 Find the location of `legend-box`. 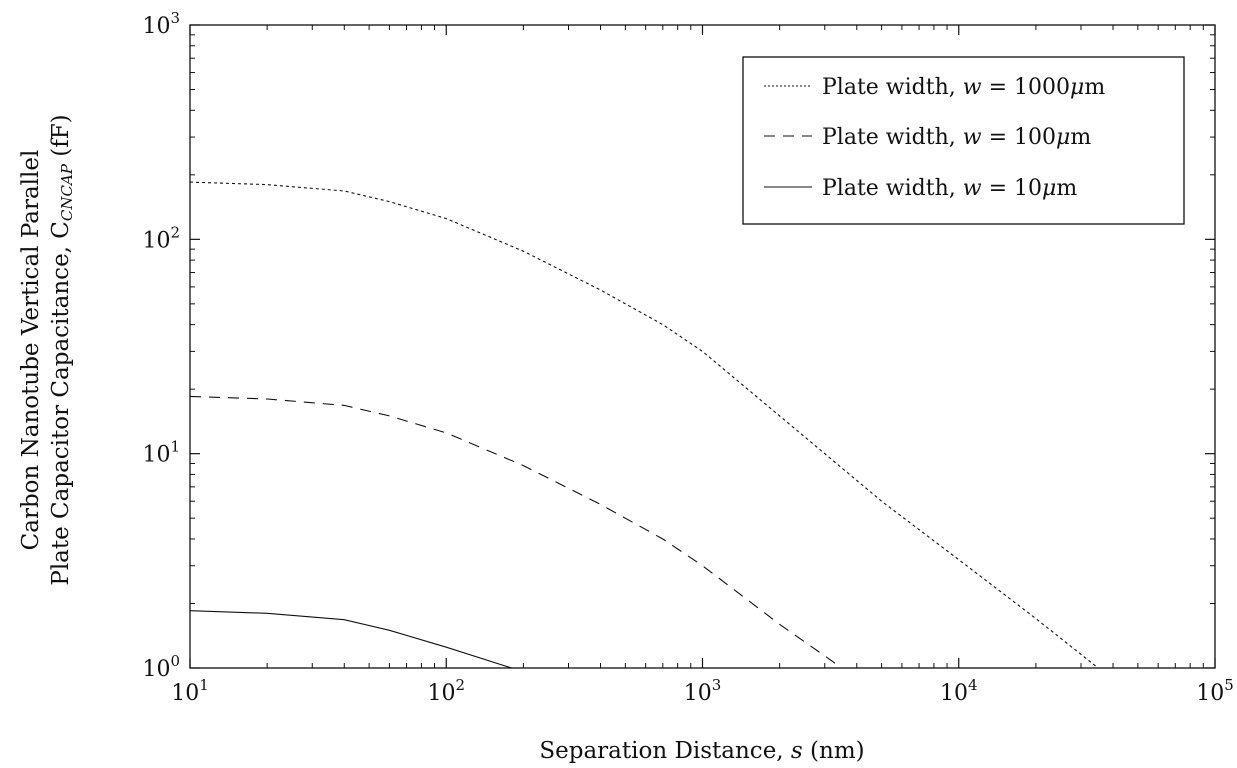

legend-box is located at coordinates (963, 140).